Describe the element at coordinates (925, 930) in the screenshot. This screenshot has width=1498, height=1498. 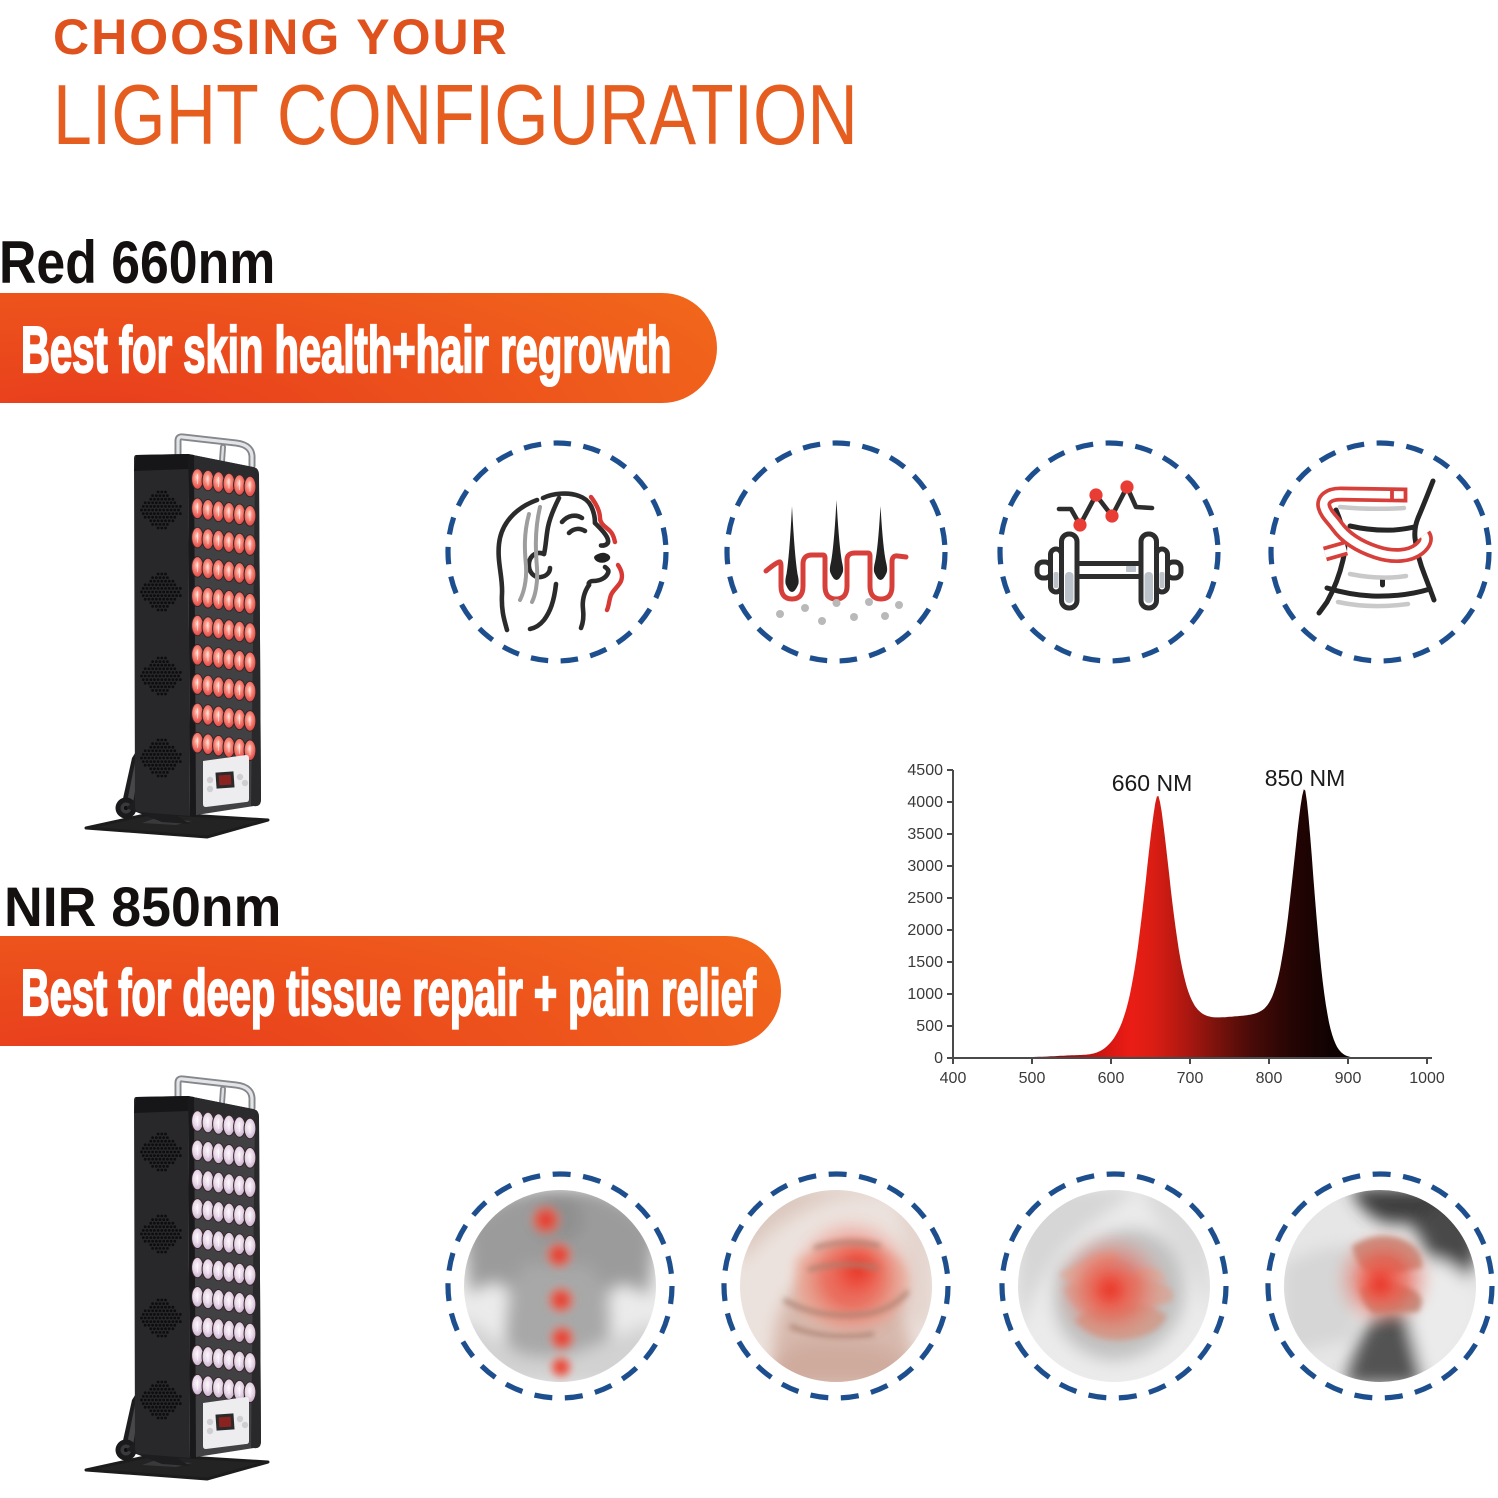
I see `svg-text: 2000` at that location.